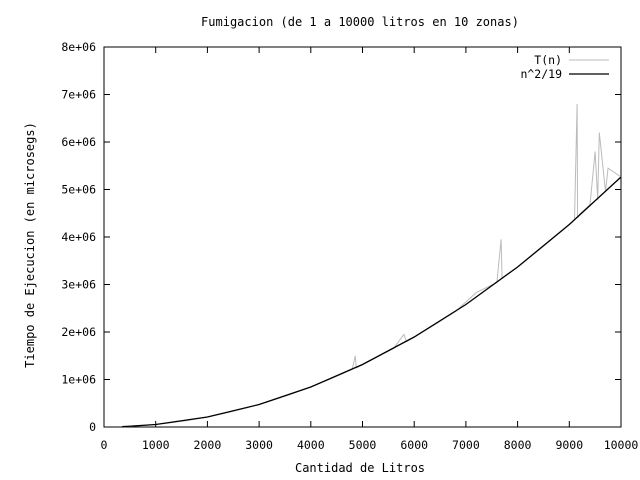  What do you see at coordinates (78, 95) in the screenshot?
I see `y-tick-label: 7e+06` at bounding box center [78, 95].